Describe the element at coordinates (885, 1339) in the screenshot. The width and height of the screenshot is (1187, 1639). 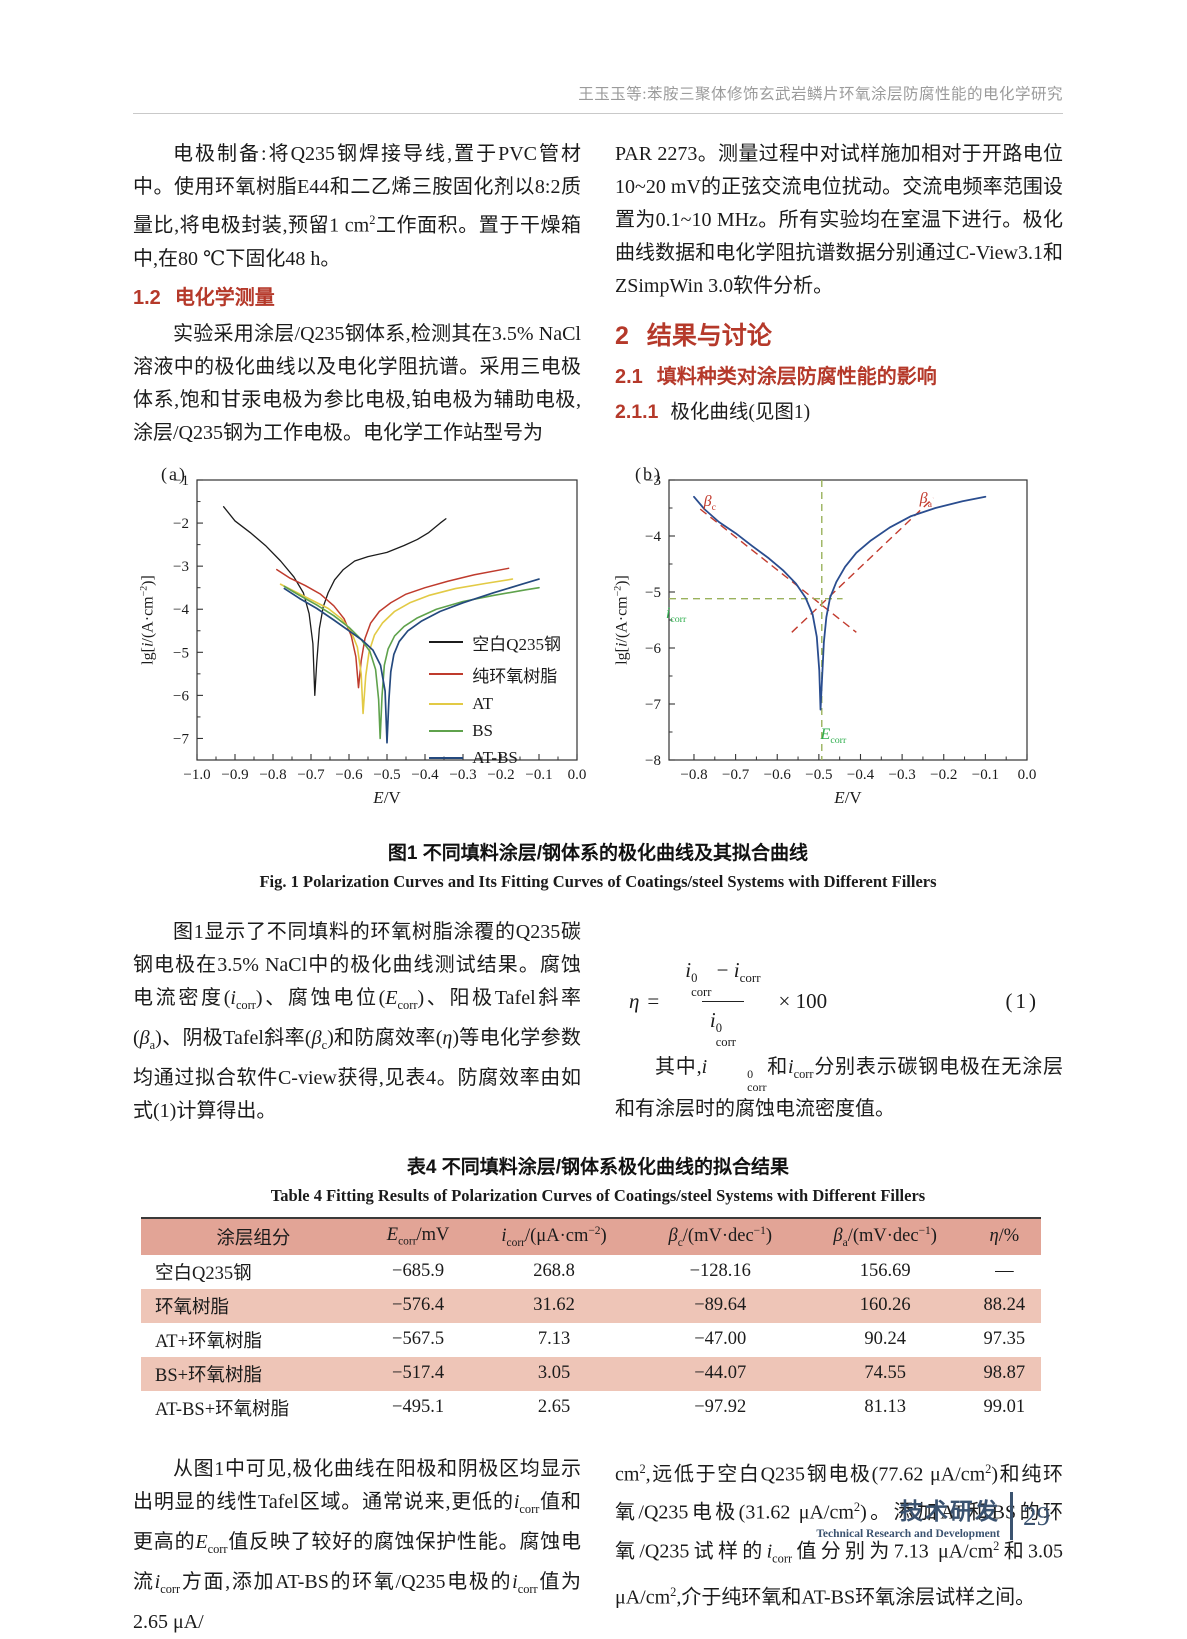
I see `table-cell: 90.24` at that location.